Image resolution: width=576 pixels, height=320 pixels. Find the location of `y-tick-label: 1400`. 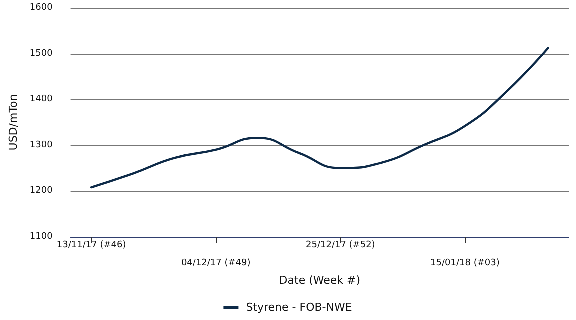

y-tick-label: 1400 is located at coordinates (42, 99).